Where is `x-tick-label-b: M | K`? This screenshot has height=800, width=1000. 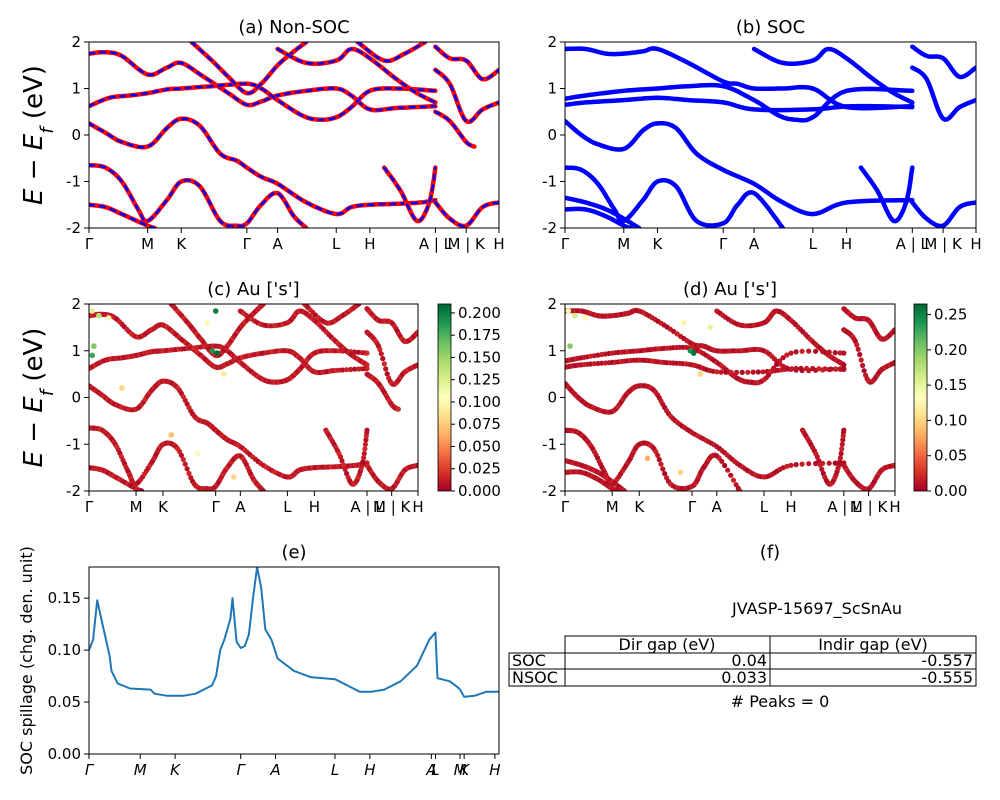 x-tick-label-b: M | K is located at coordinates (943, 244).